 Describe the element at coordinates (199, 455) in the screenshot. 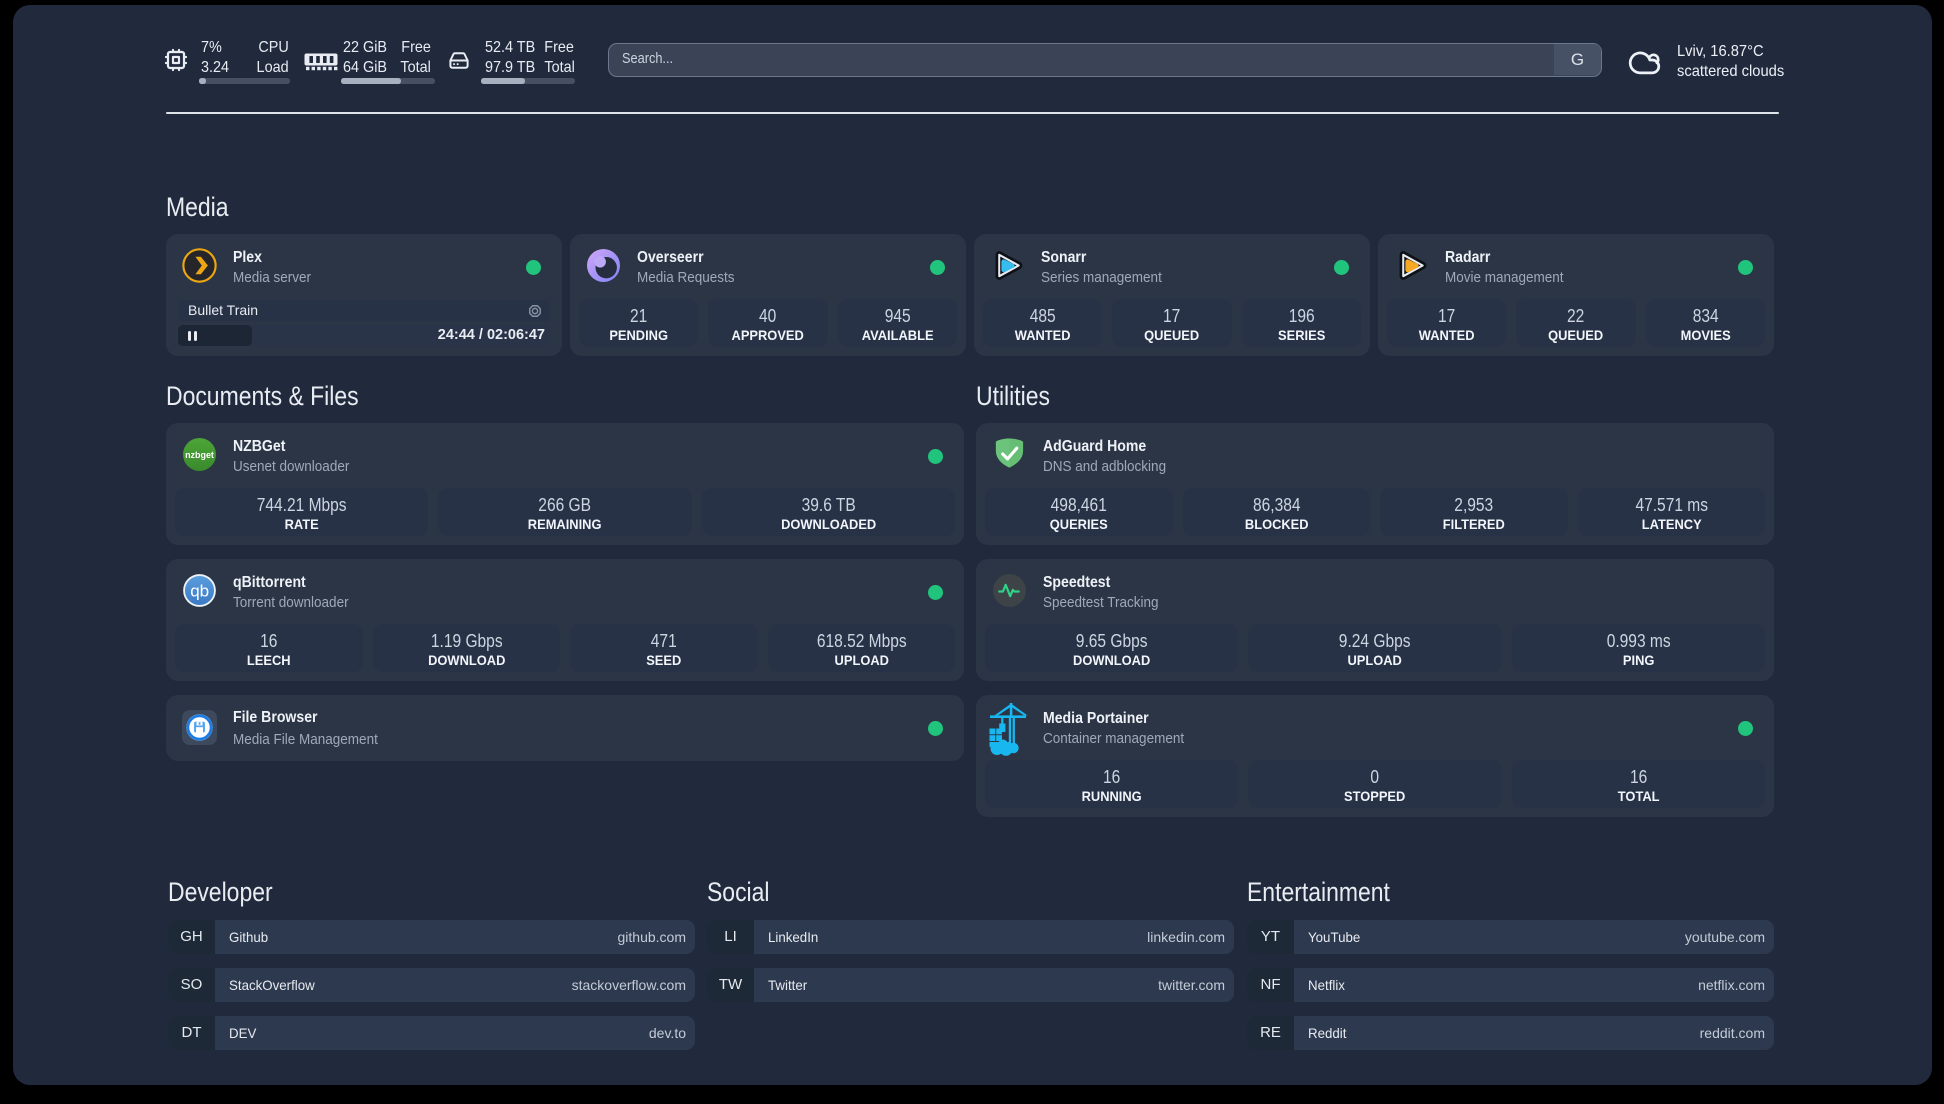

I see `svg-text: nzbget` at that location.